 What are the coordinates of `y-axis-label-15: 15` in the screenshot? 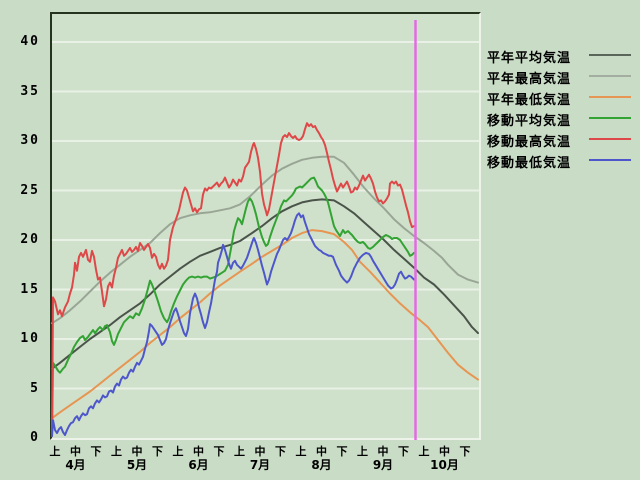 It's located at (30, 289).